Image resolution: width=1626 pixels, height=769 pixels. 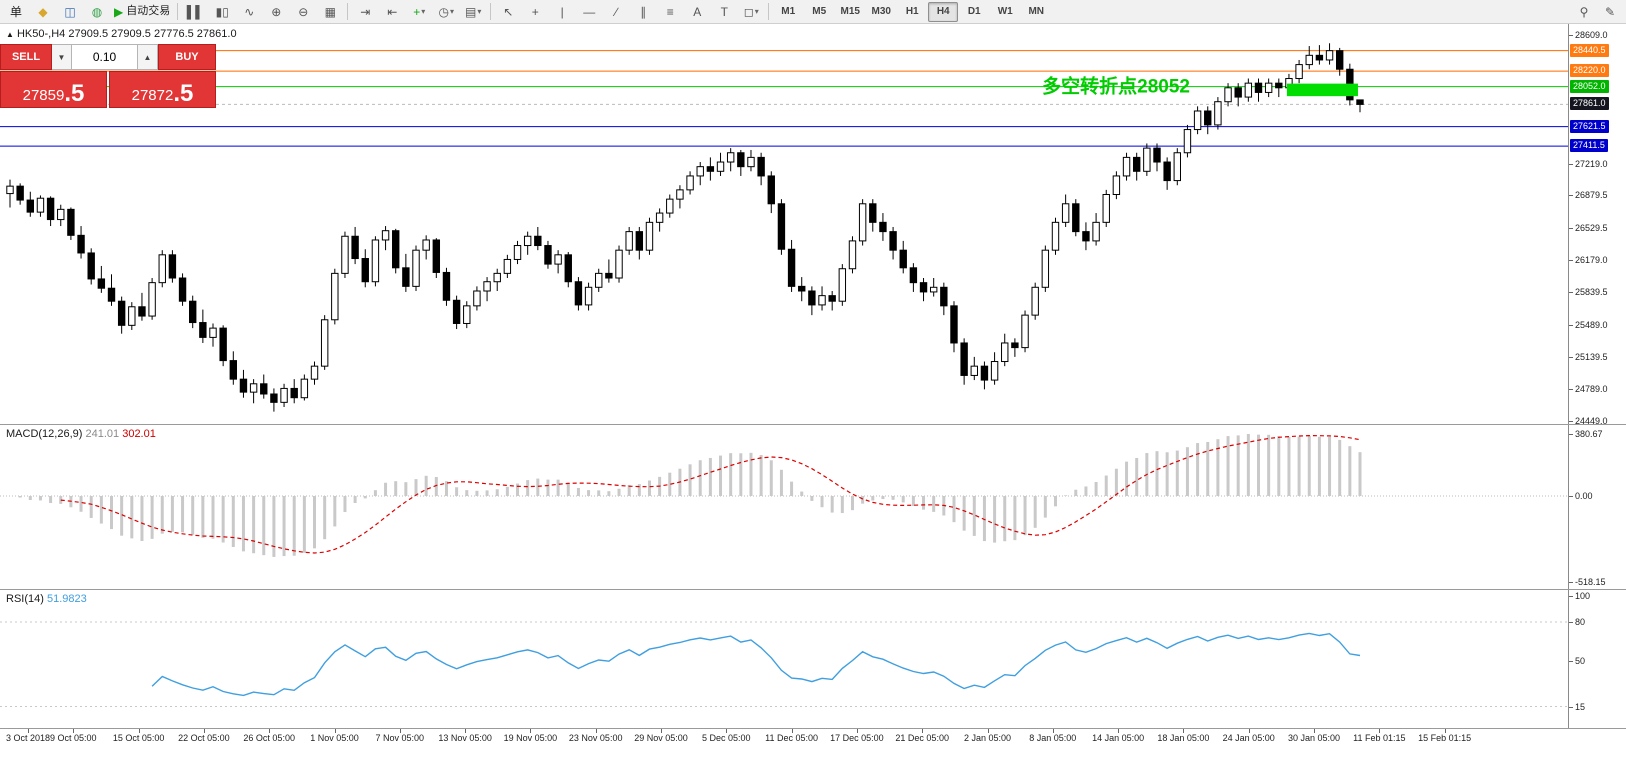 I want to click on templates-button: ▤ ▾, so click(x=473, y=11).